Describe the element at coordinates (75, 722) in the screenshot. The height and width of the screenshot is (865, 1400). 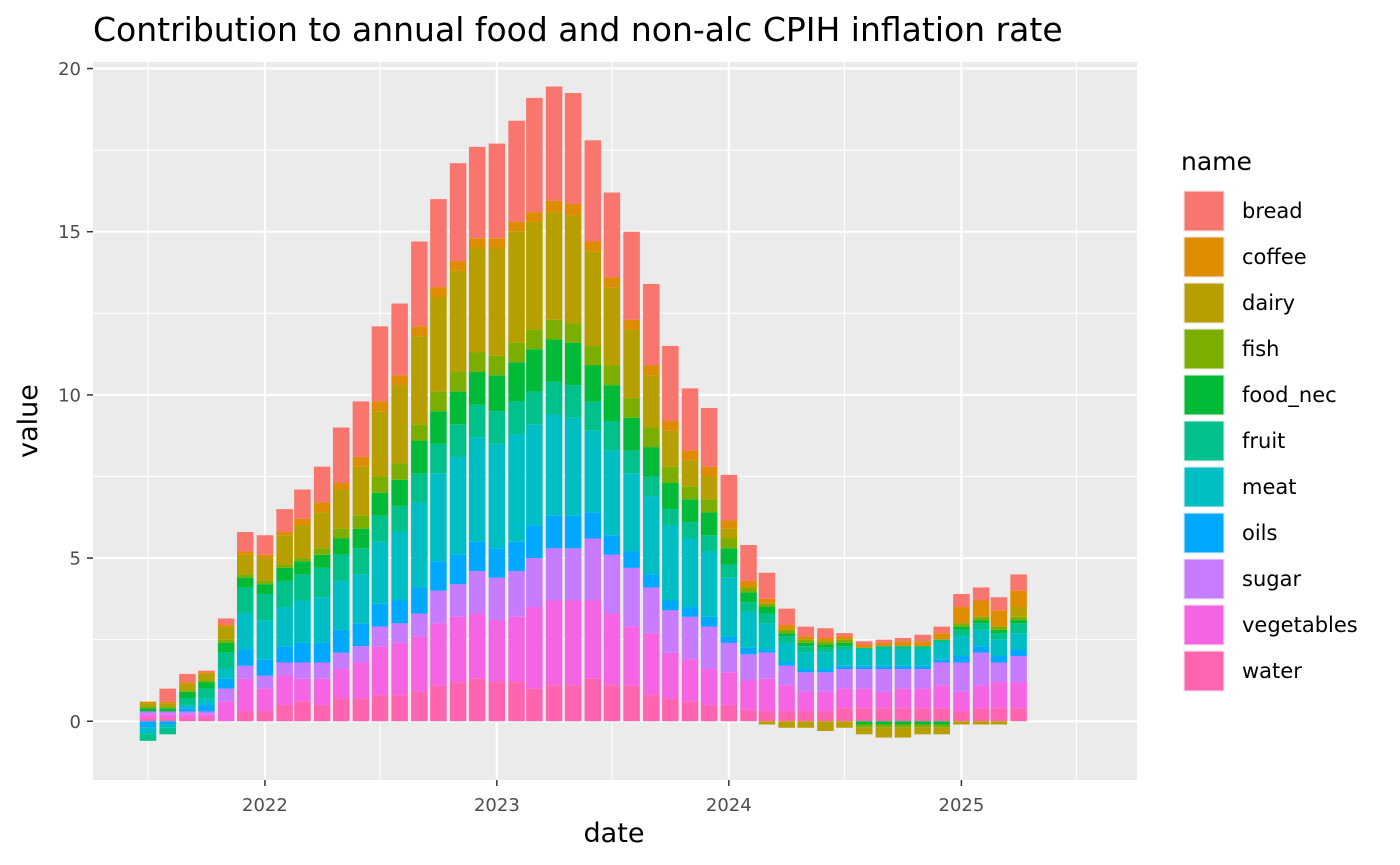
I see `y-tick-label: 0` at that location.